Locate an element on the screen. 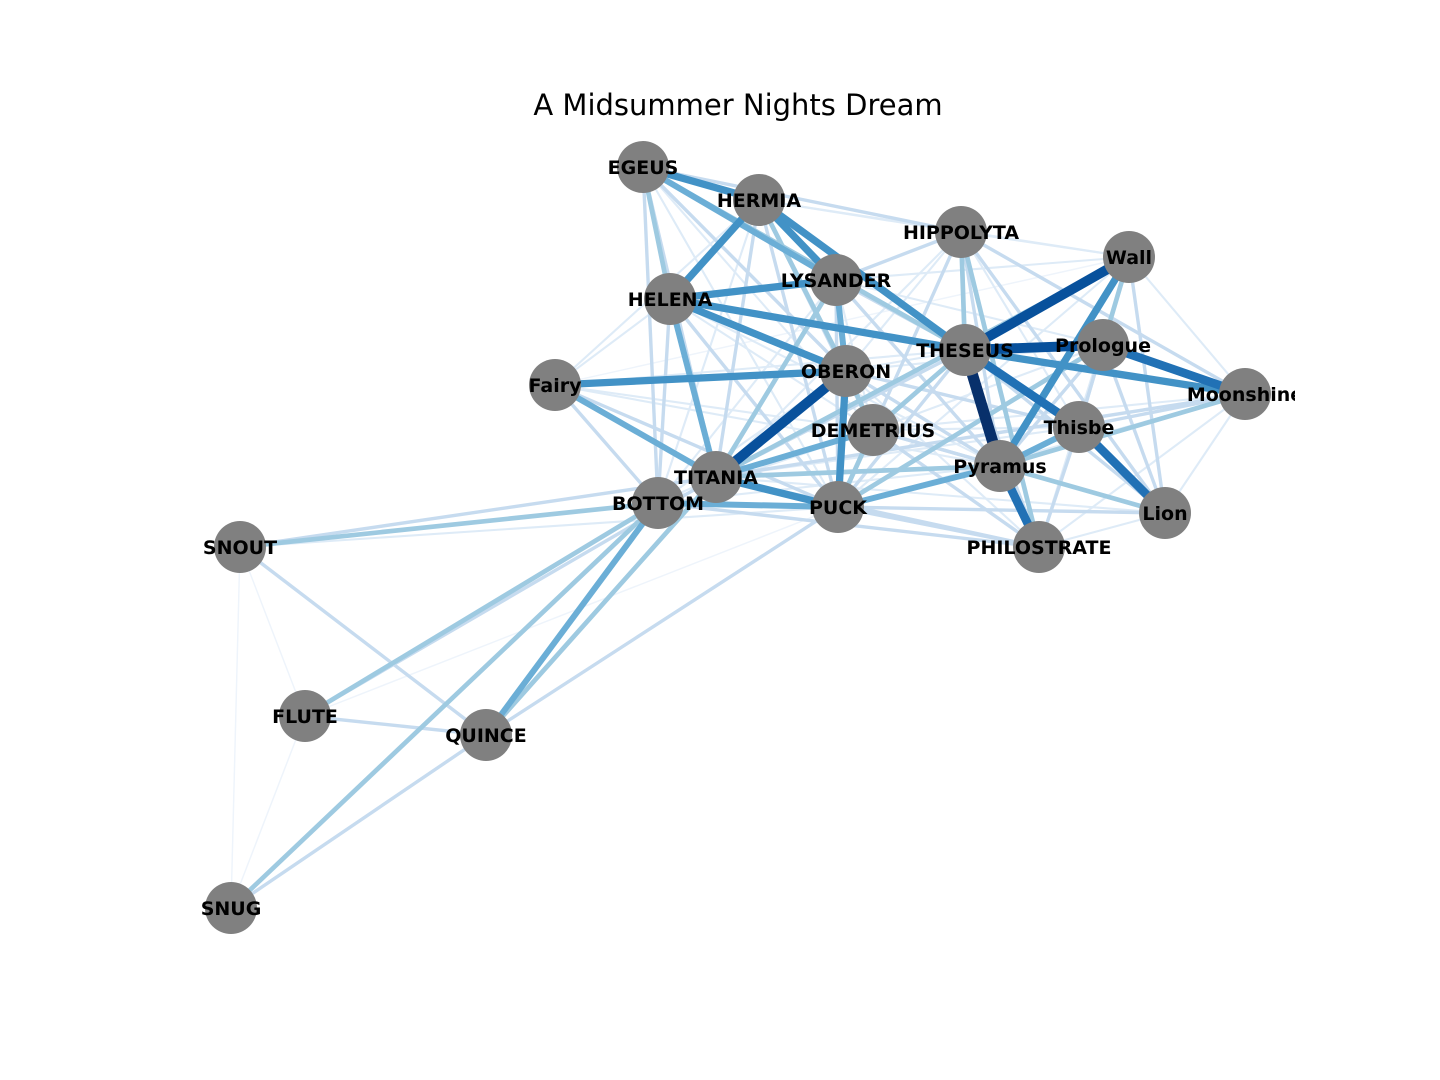 The width and height of the screenshot is (1440, 1080). edge-snout-flute is located at coordinates (272, 631).